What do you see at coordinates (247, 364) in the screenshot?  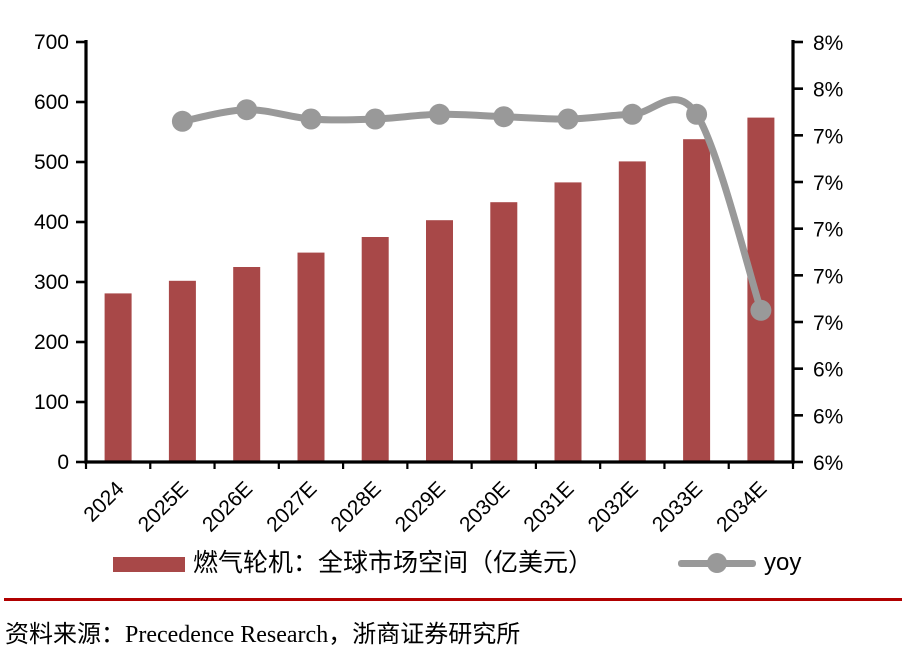 I see `bar-2026E` at bounding box center [247, 364].